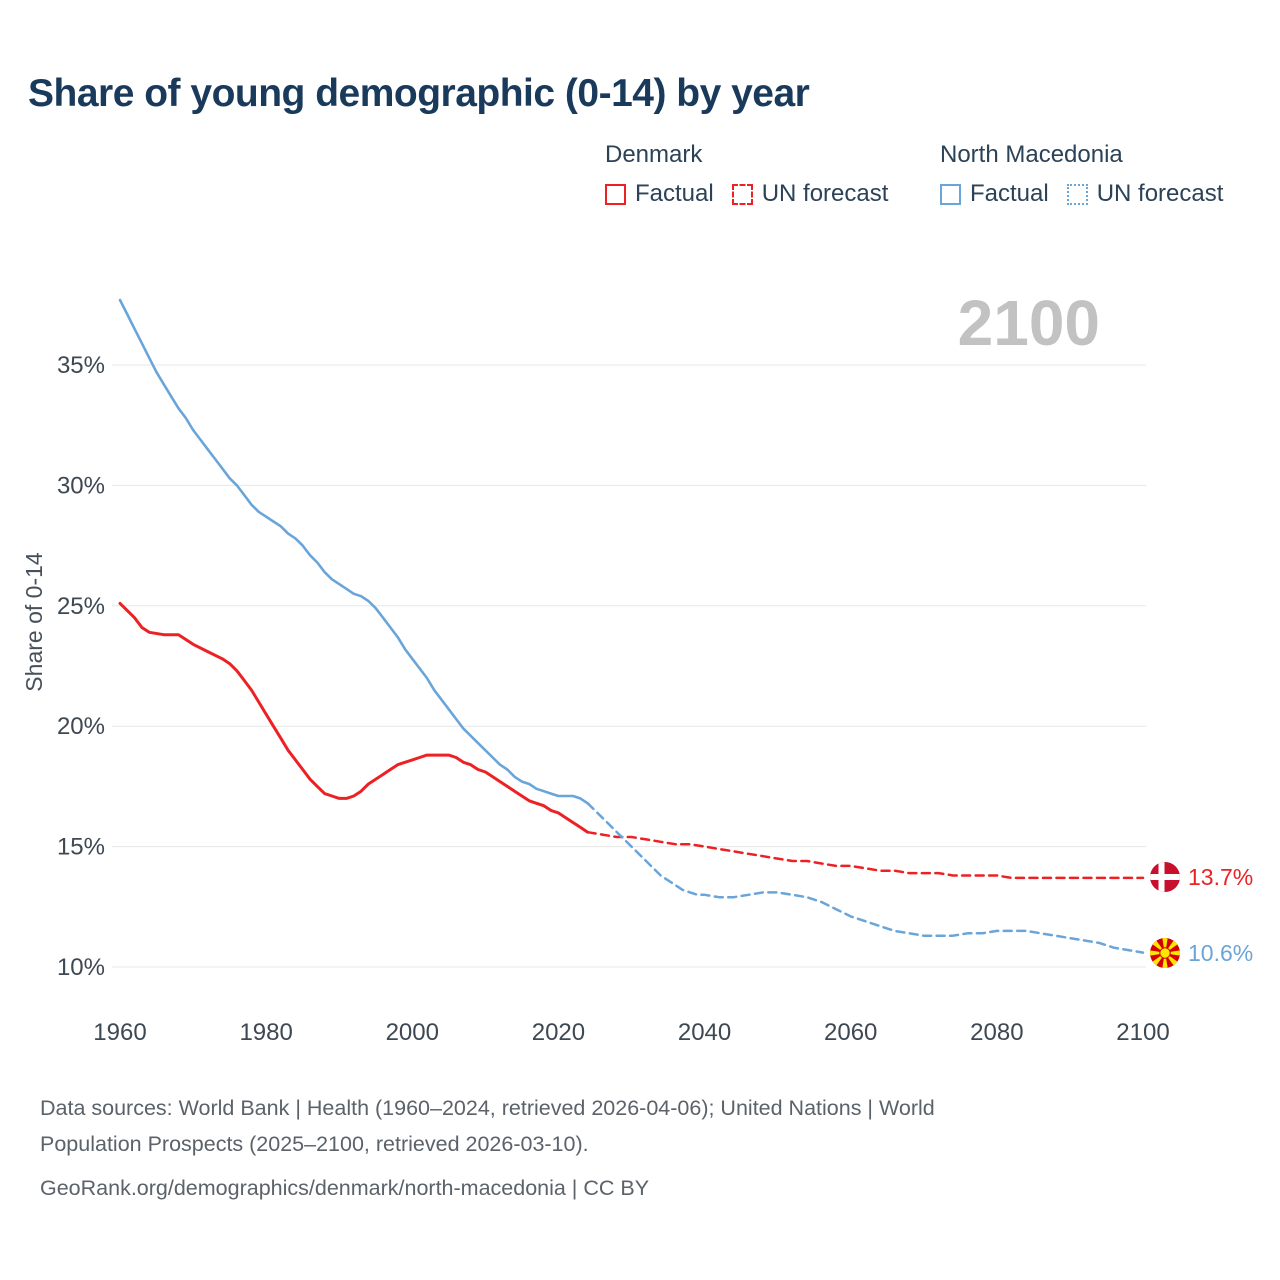 Image resolution: width=1280 pixels, height=1280 pixels. I want to click on legend-group-title: Denmark, so click(654, 154).